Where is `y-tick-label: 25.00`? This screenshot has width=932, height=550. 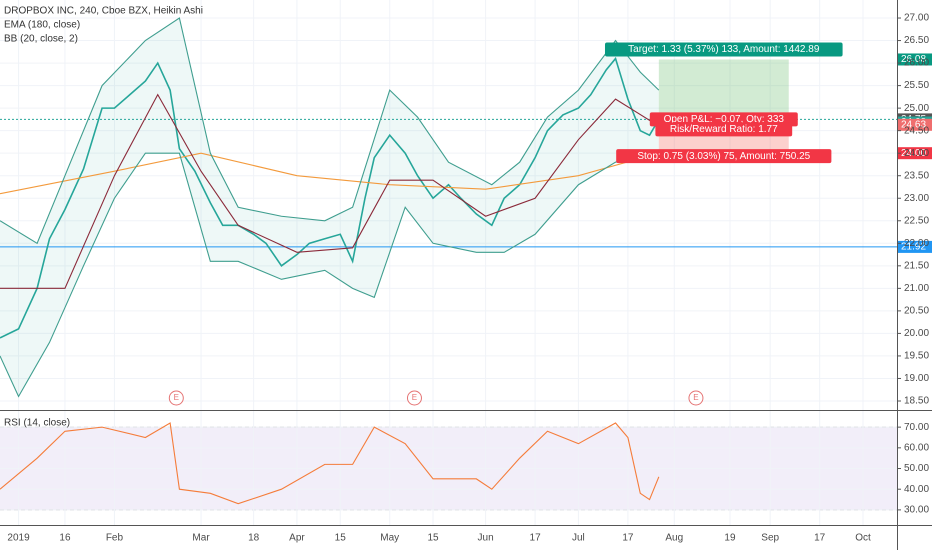 y-tick-label: 25.00 is located at coordinates (916, 108).